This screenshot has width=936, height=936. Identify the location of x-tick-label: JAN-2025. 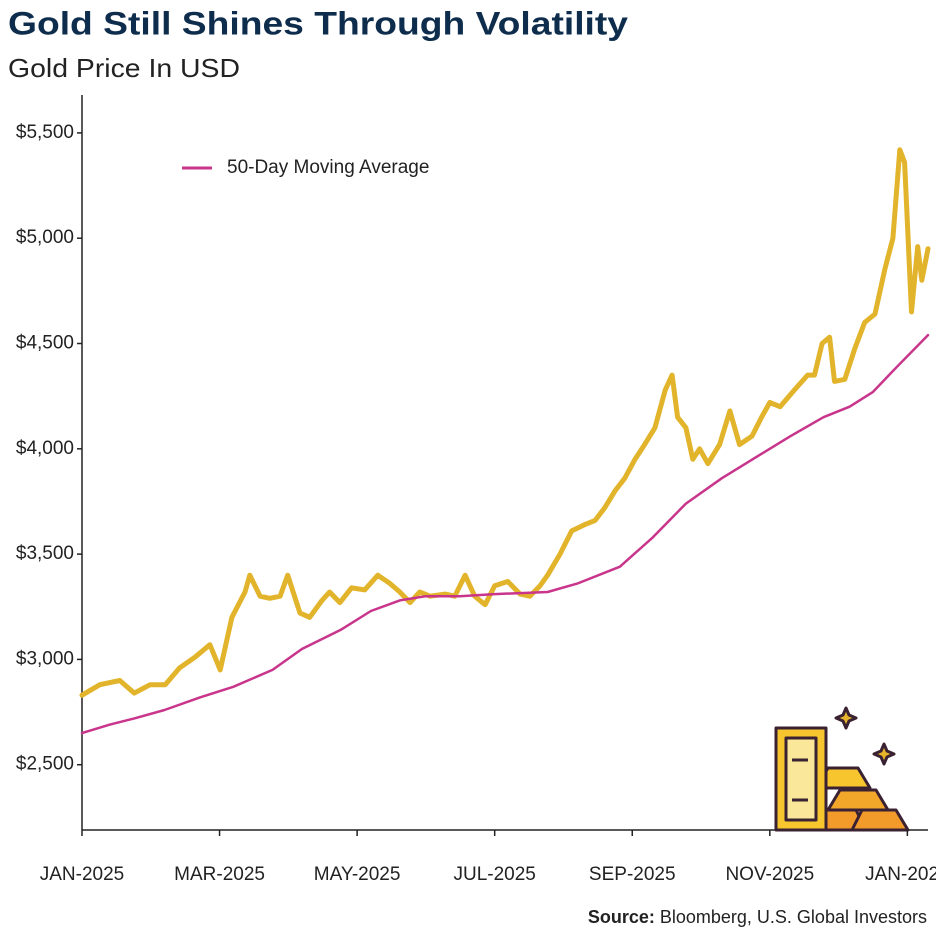
(82, 874).